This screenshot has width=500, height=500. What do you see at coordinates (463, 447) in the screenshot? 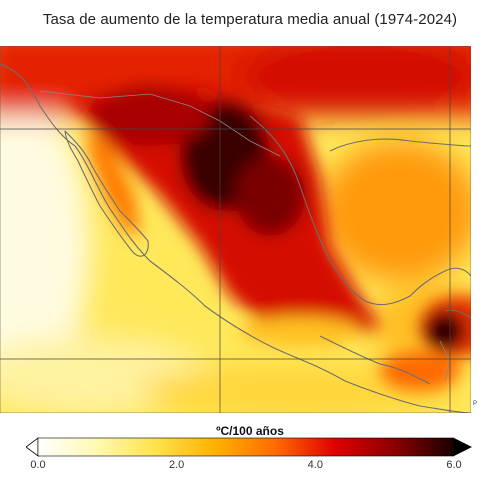
I see `legend-max-arrow` at bounding box center [463, 447].